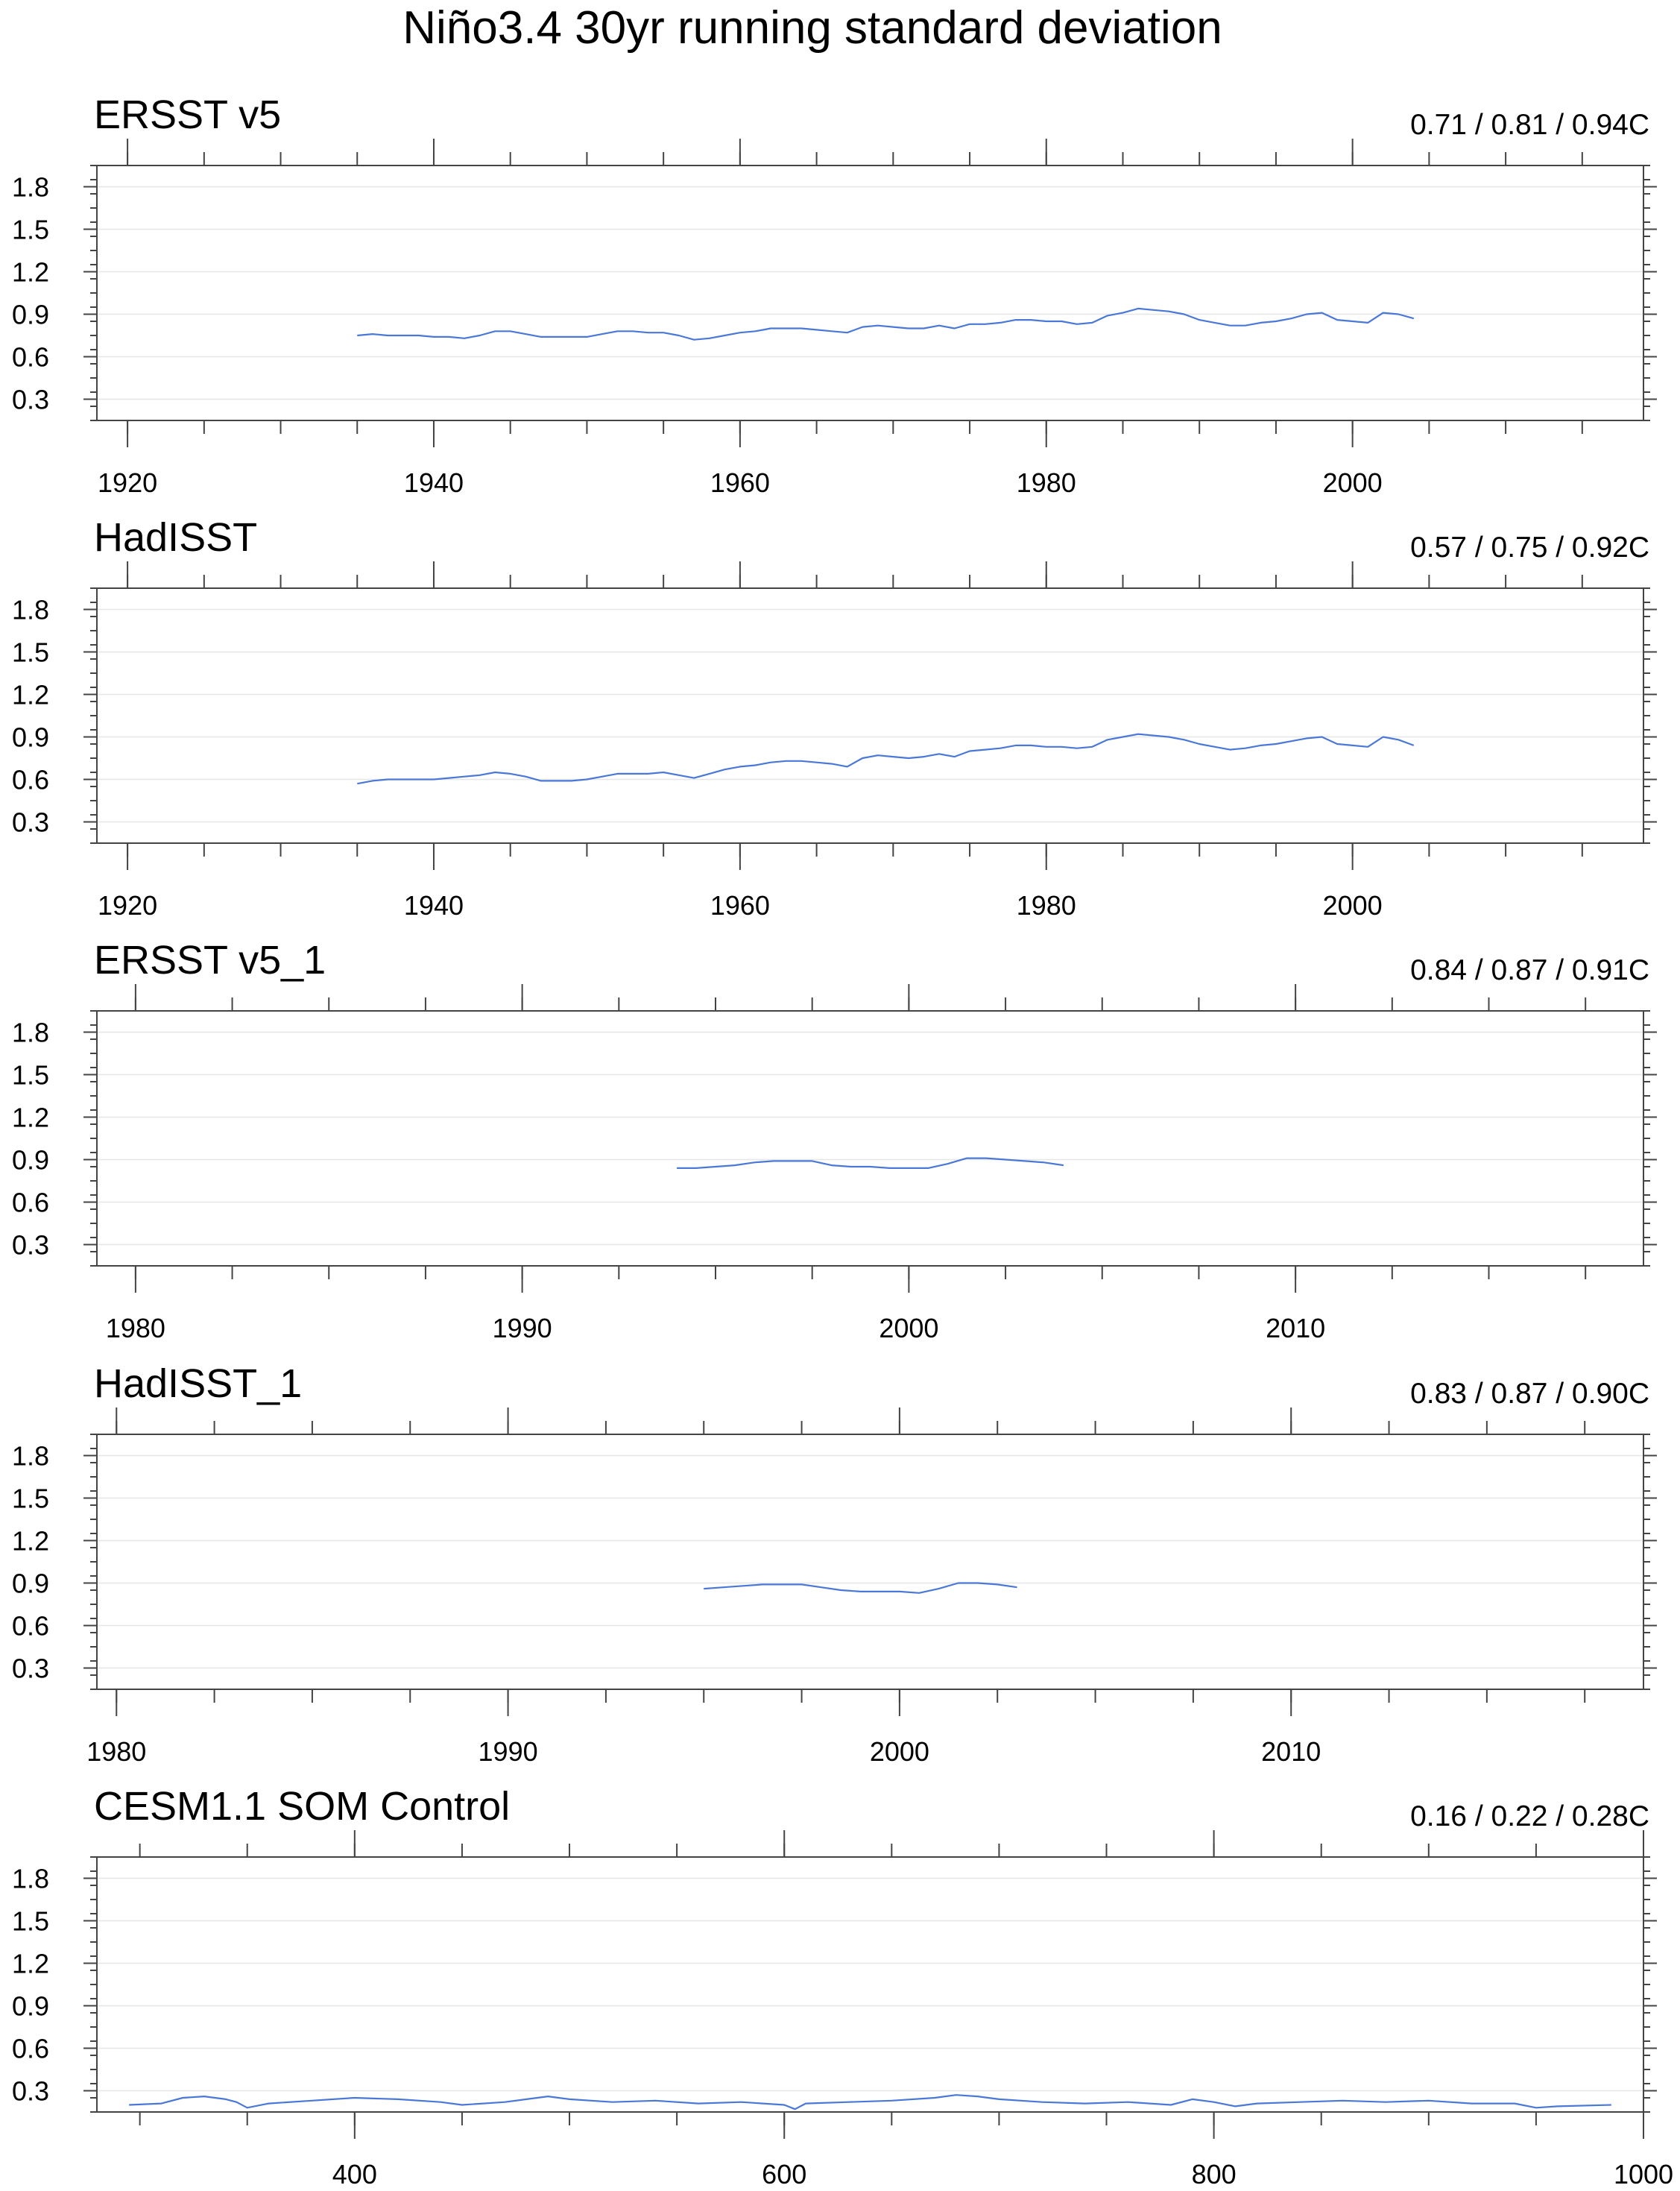  Describe the element at coordinates (784, 2174) in the screenshot. I see `x-tick-label: 600` at that location.